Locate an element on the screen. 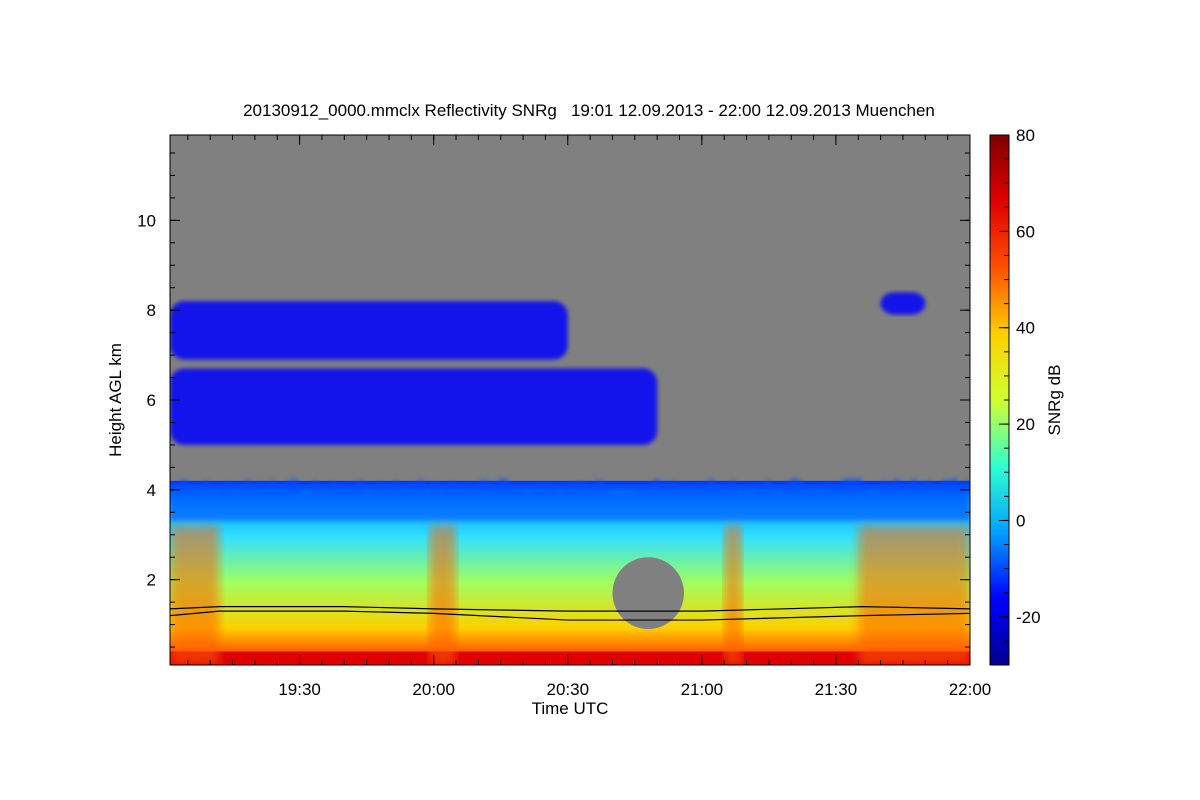  colorbar-tick-label: 0 is located at coordinates (1020, 520).